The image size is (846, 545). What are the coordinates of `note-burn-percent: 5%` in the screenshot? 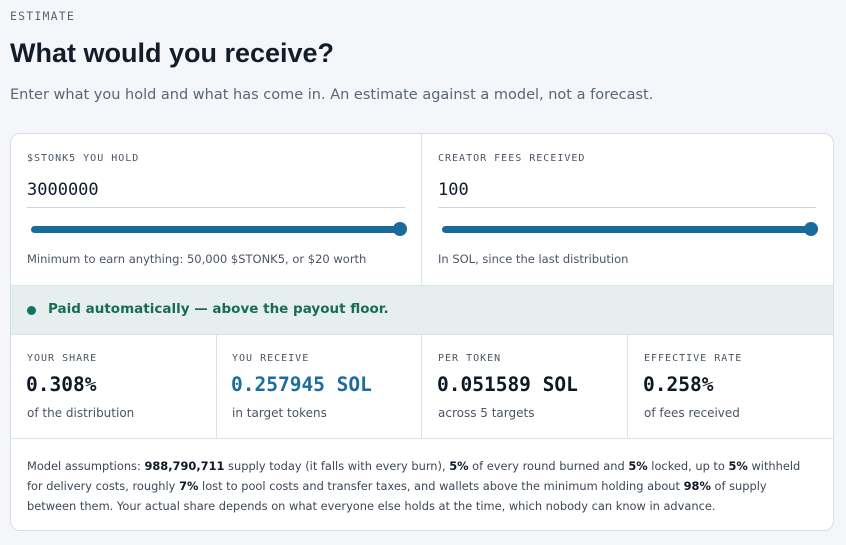 It's located at (459, 466).